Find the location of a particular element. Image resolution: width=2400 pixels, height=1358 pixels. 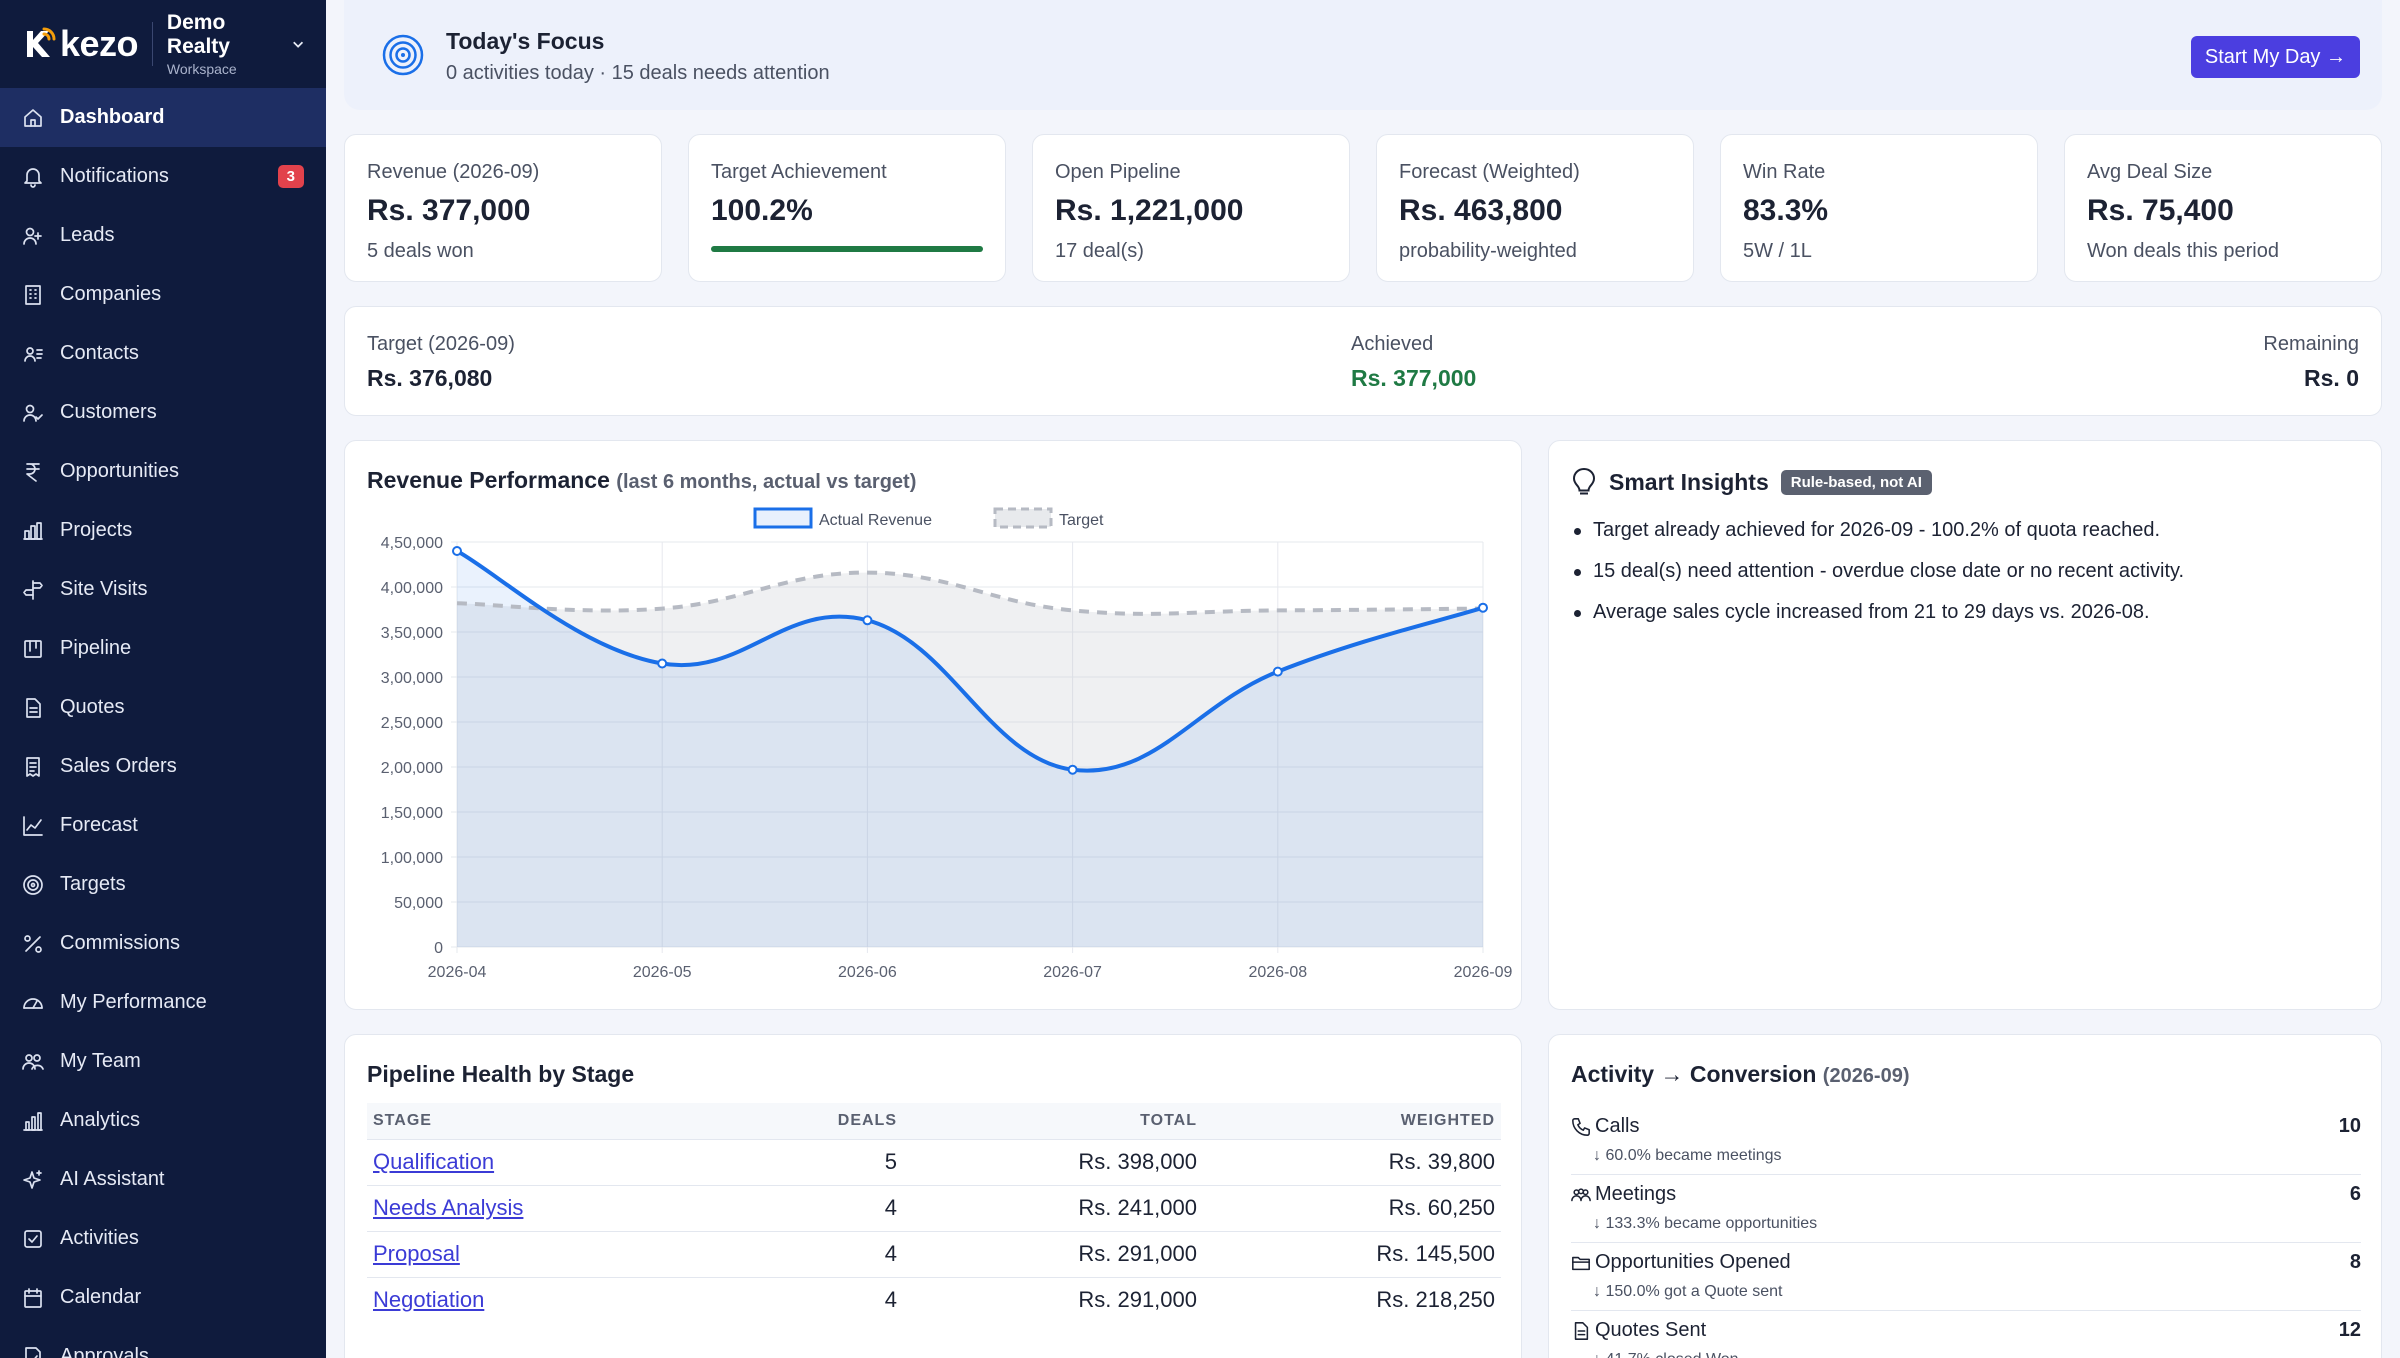

y-tick-label: 3,50,000 is located at coordinates (412, 633).